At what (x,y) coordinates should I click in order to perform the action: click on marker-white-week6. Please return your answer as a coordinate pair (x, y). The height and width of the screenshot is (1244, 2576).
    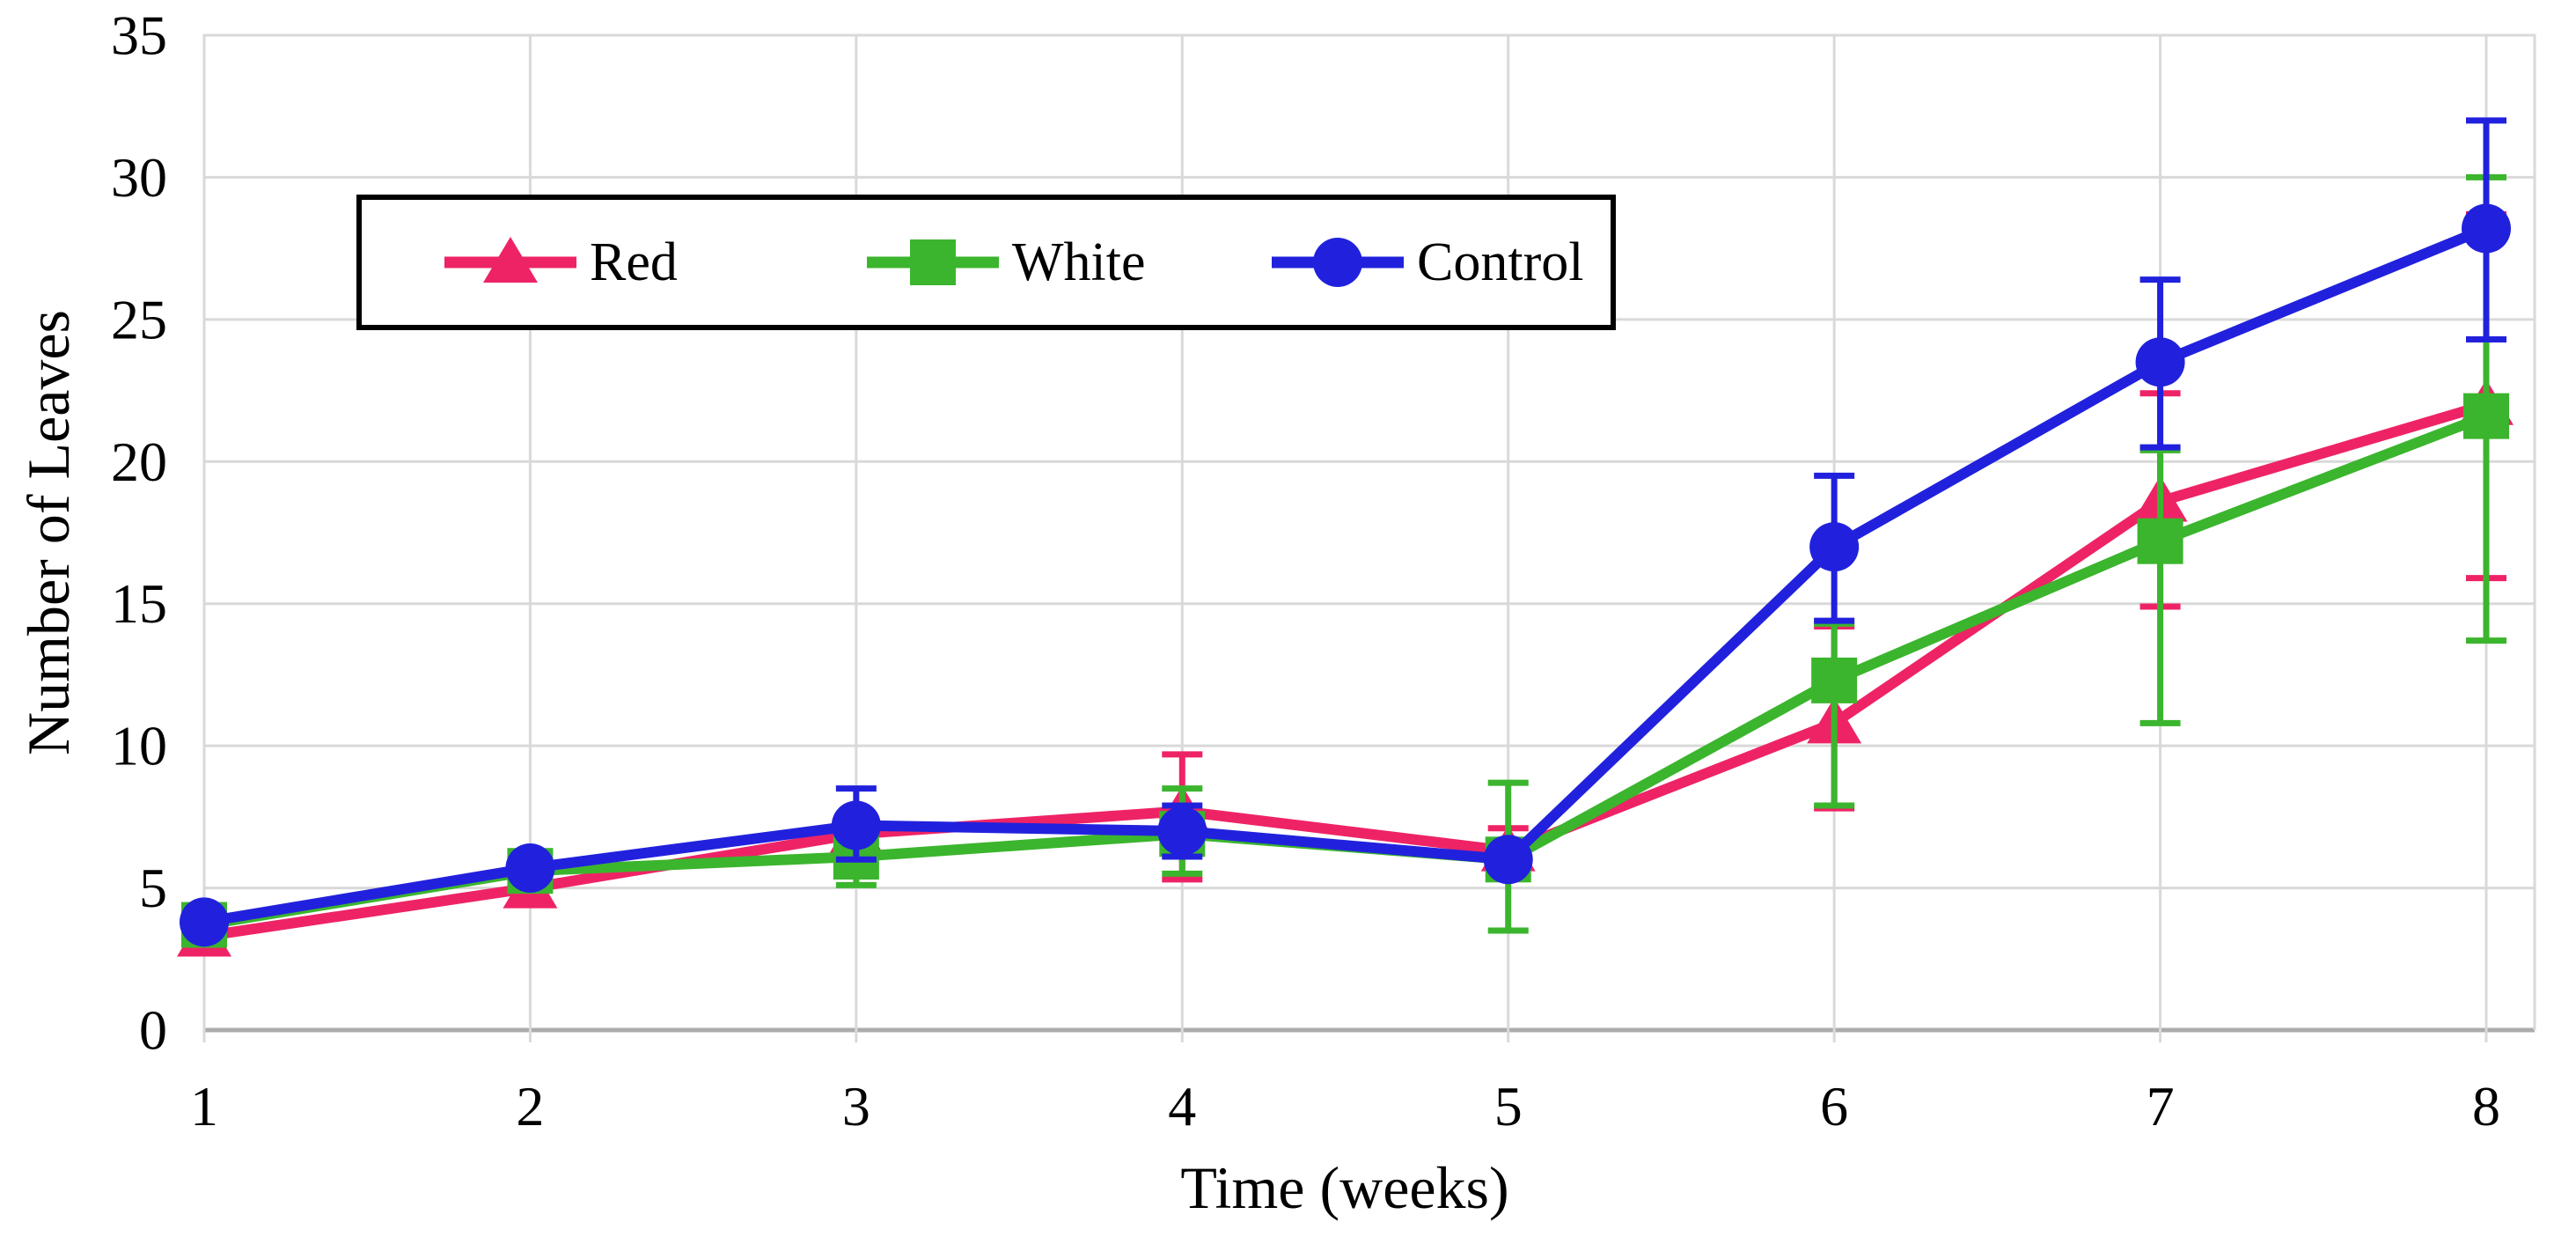
    Looking at the image, I should click on (1834, 680).